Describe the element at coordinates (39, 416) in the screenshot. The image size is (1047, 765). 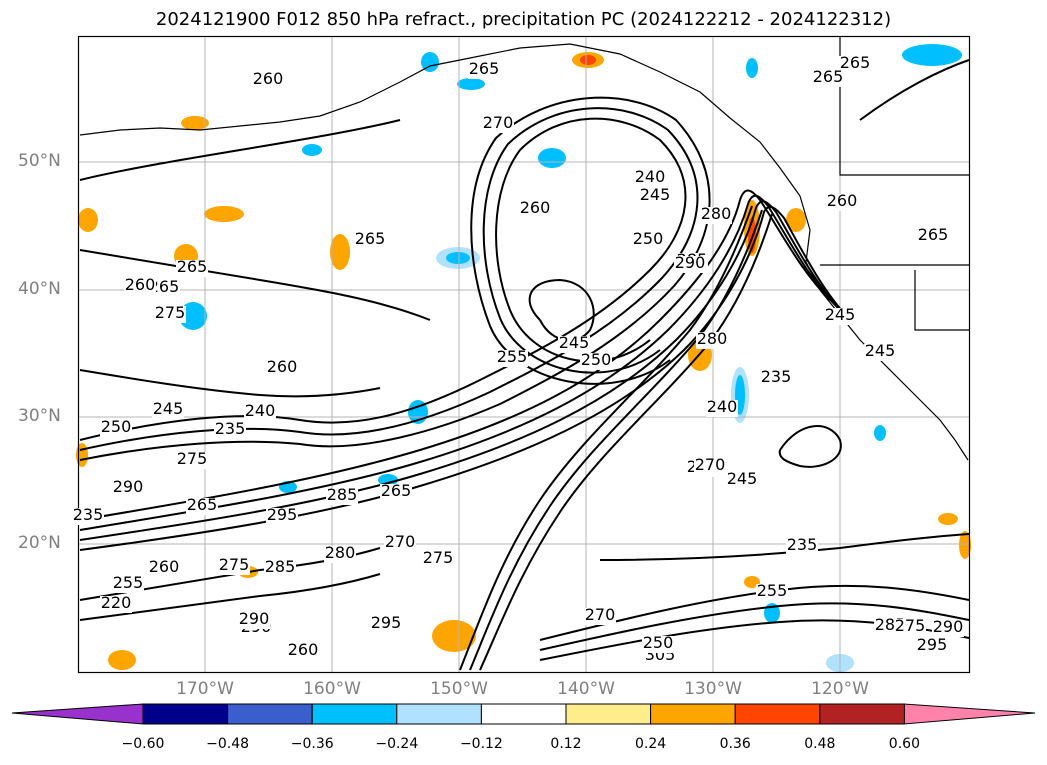
I see `lat-label-30: 30°N` at that location.